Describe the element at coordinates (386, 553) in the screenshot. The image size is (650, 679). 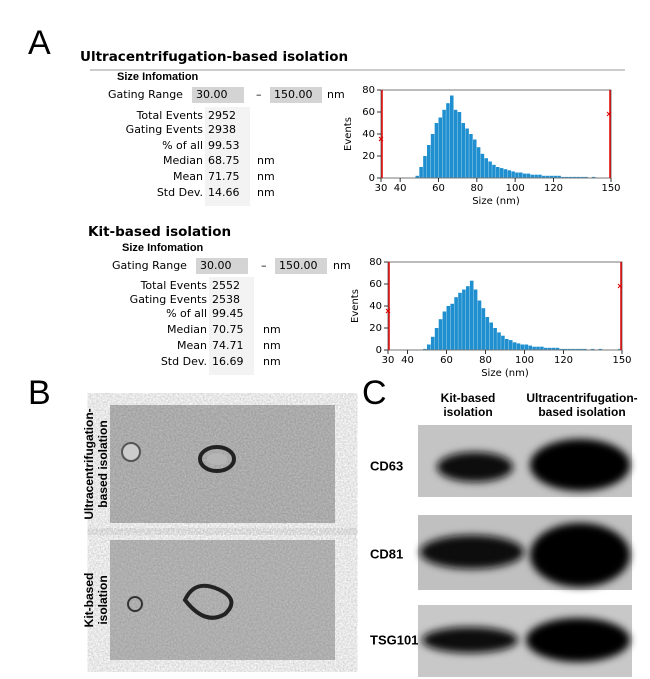
I see `row-label: CD81` at that location.